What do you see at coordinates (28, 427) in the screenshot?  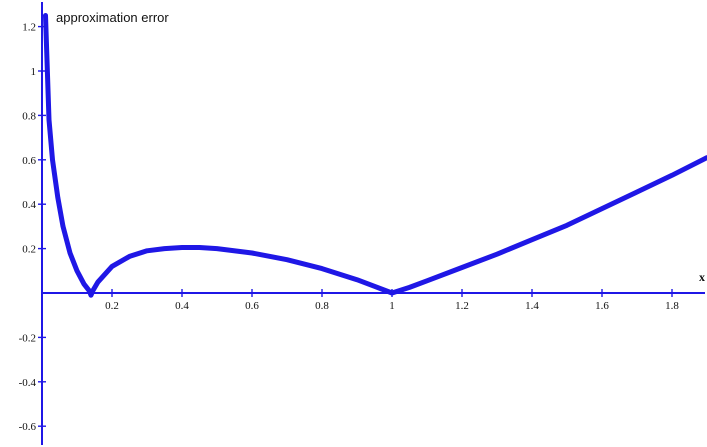 I see `y-tick-label: -0.6` at bounding box center [28, 427].